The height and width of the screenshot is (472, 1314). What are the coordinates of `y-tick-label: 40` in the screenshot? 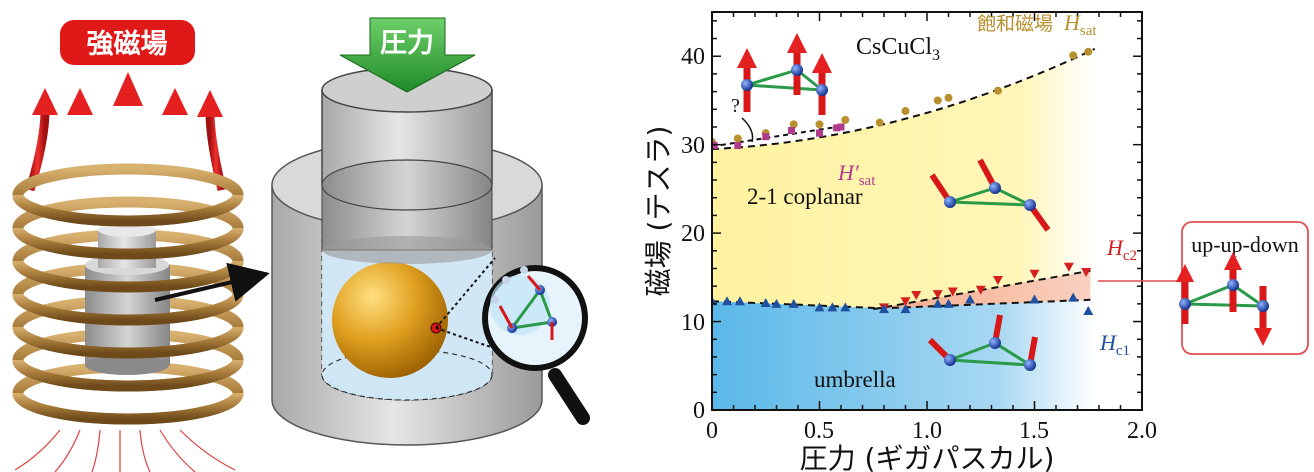 It's located at (693, 57).